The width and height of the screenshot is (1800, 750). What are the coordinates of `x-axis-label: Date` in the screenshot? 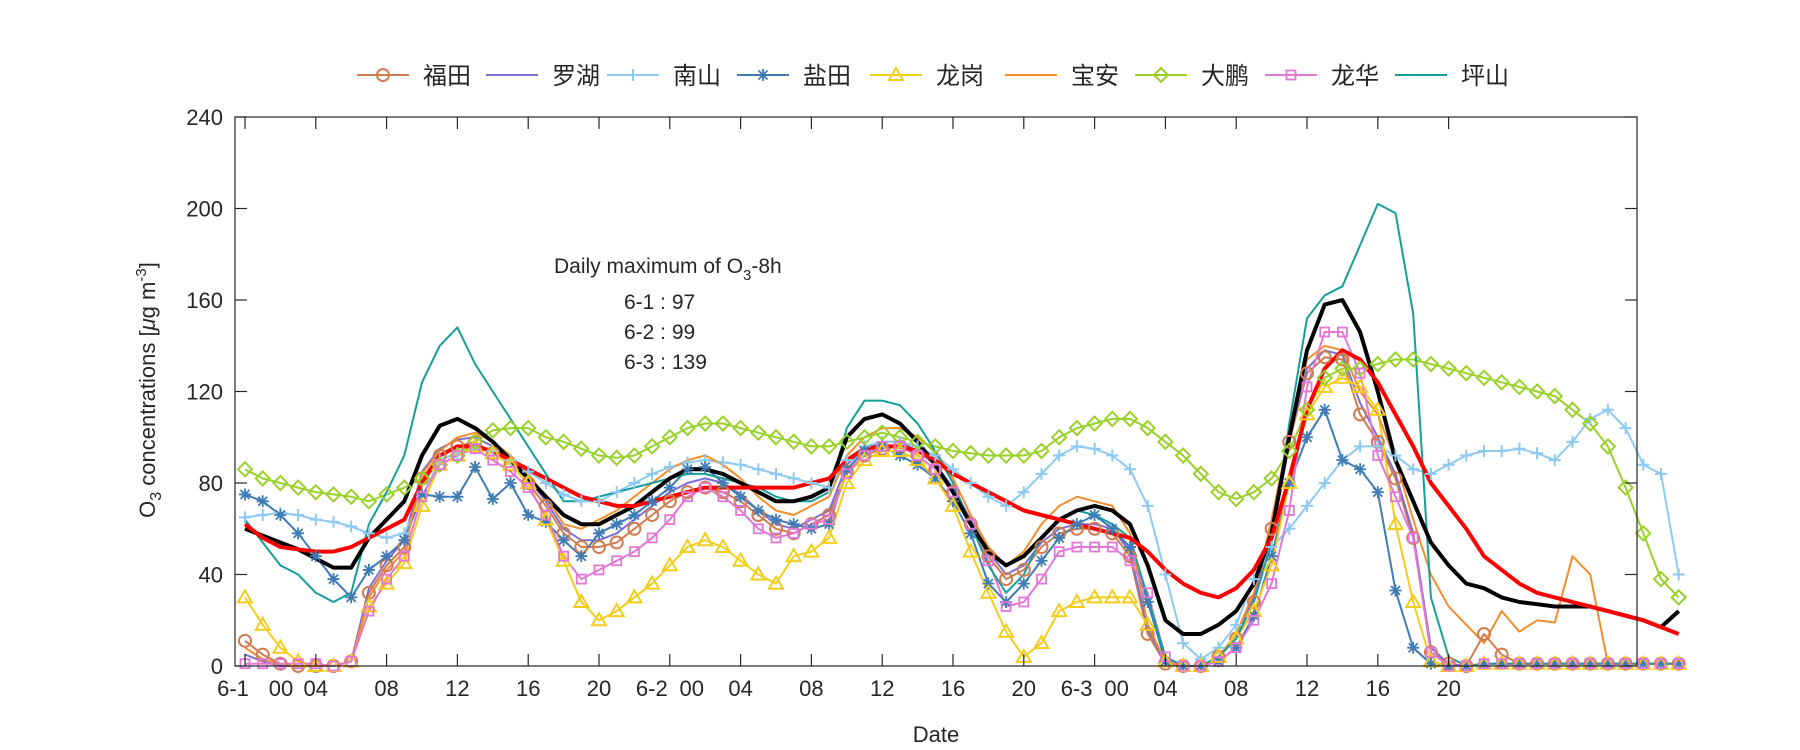 It's located at (936, 734).